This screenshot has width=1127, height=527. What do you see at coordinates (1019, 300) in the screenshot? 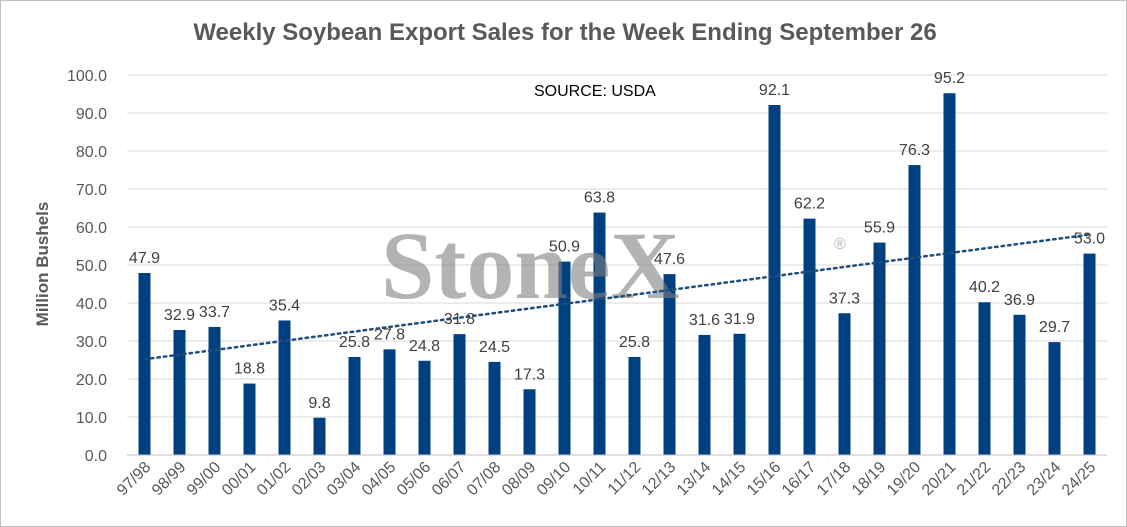
I see `data-label: 36.9` at bounding box center [1019, 300].